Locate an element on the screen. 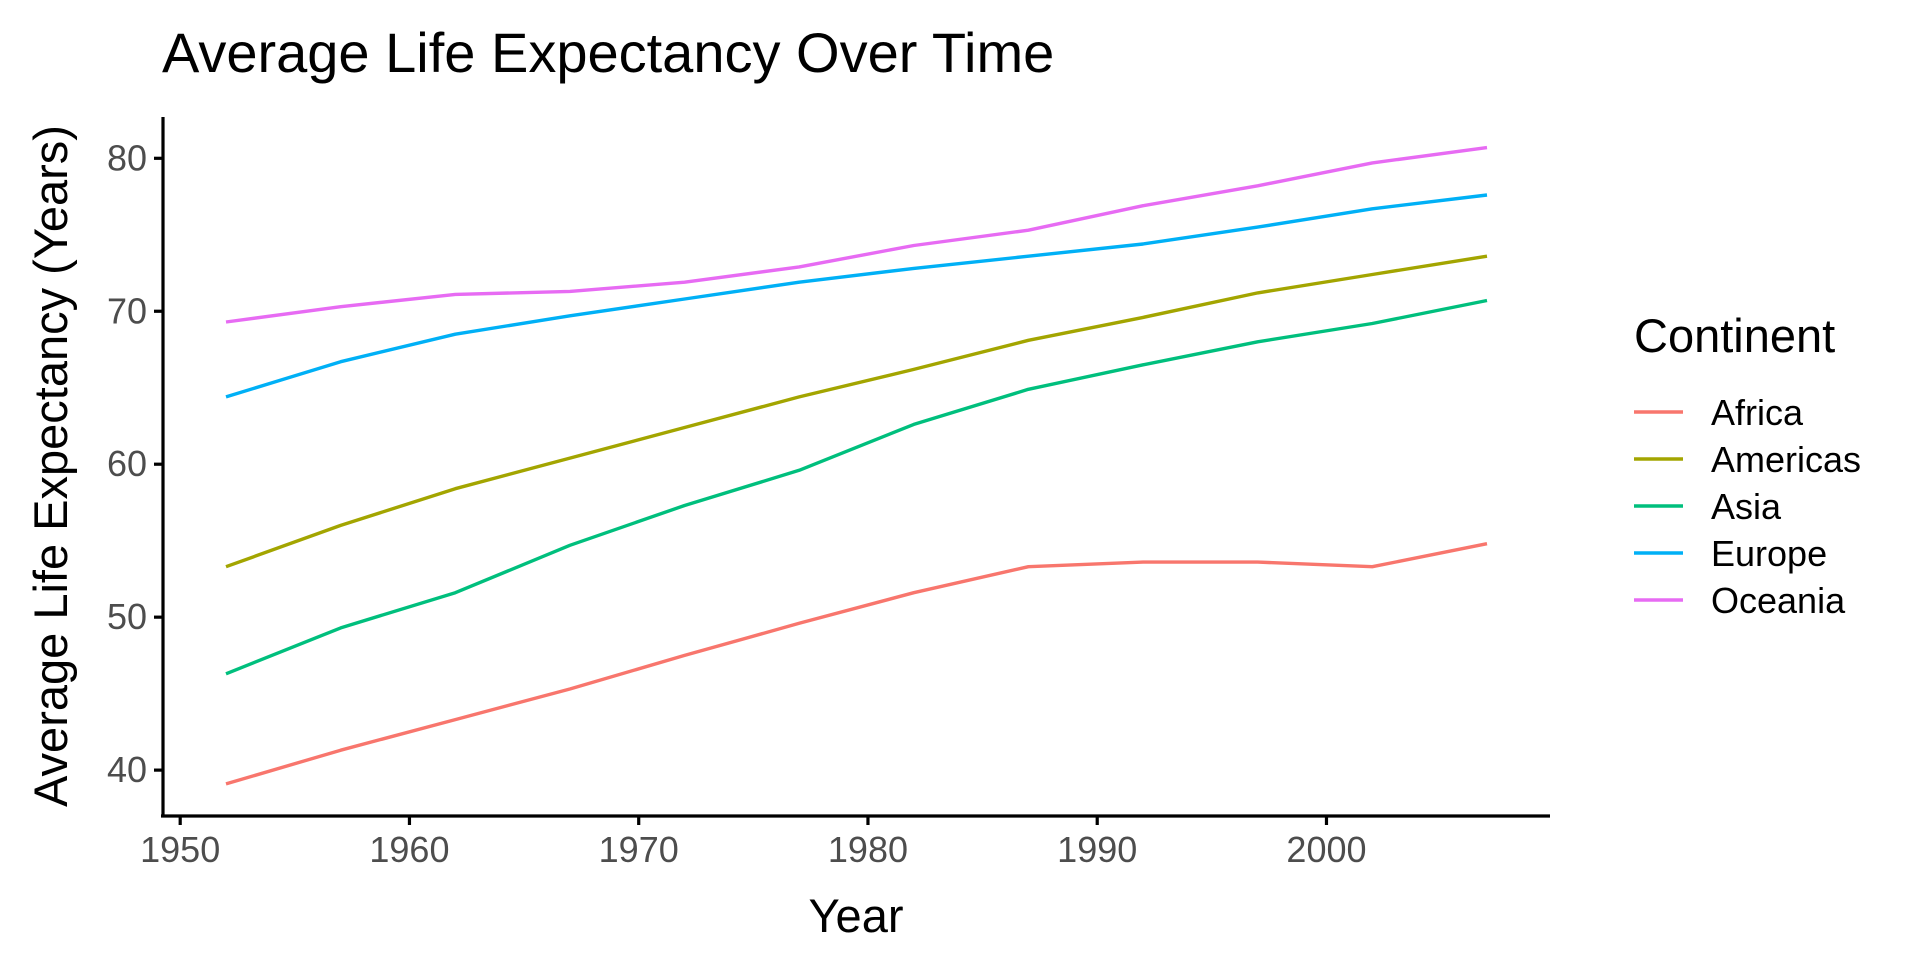  legend-label-africa: Africa is located at coordinates (1757, 412).